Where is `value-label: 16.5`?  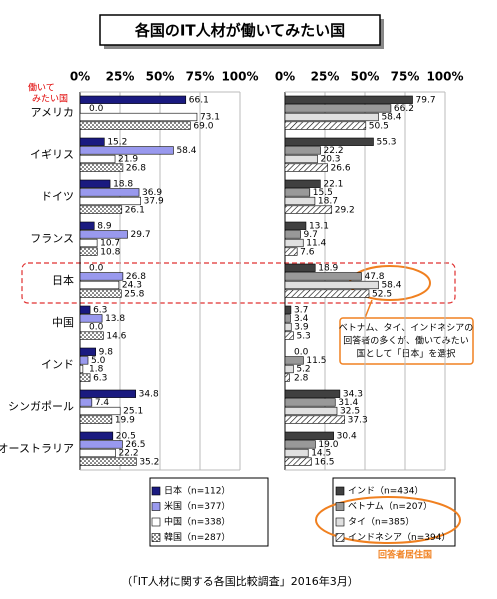
value-label: 16.5 is located at coordinates (324, 462).